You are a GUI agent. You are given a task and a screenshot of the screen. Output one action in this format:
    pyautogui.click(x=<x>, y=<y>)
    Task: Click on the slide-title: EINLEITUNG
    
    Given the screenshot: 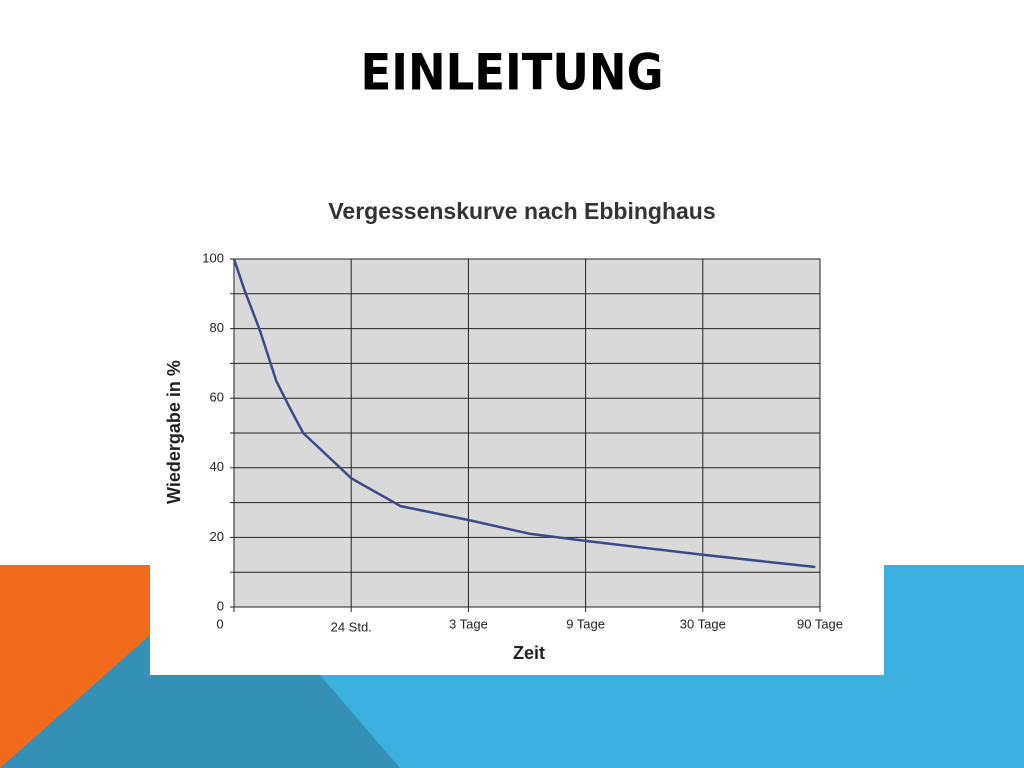 What is the action you would take?
    pyautogui.click(x=511, y=73)
    